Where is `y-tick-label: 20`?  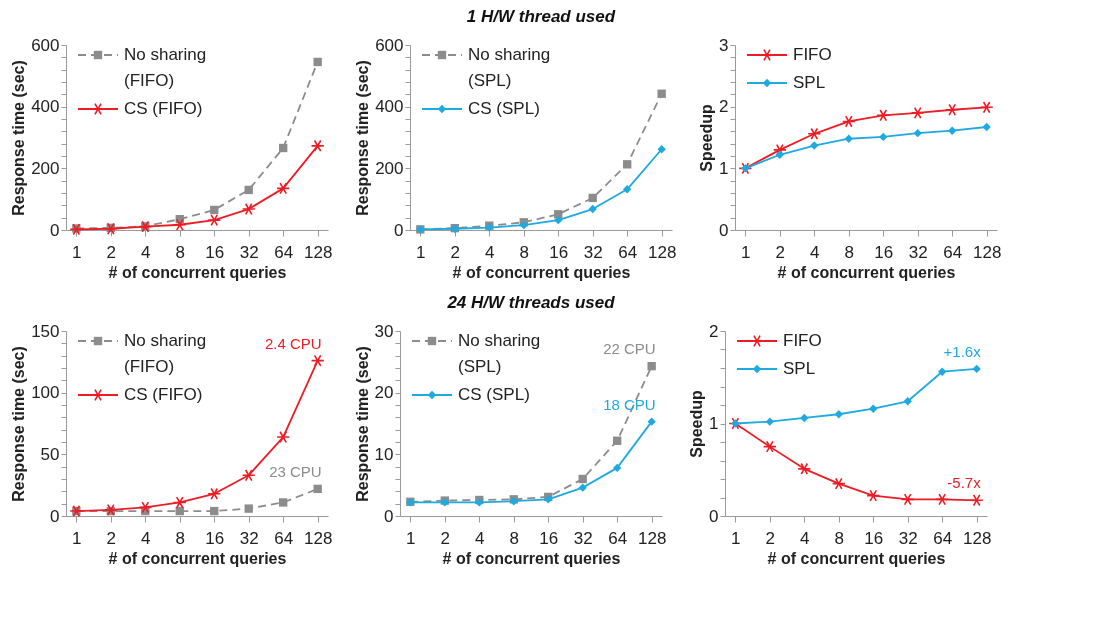 y-tick-label: 20 is located at coordinates (384, 393).